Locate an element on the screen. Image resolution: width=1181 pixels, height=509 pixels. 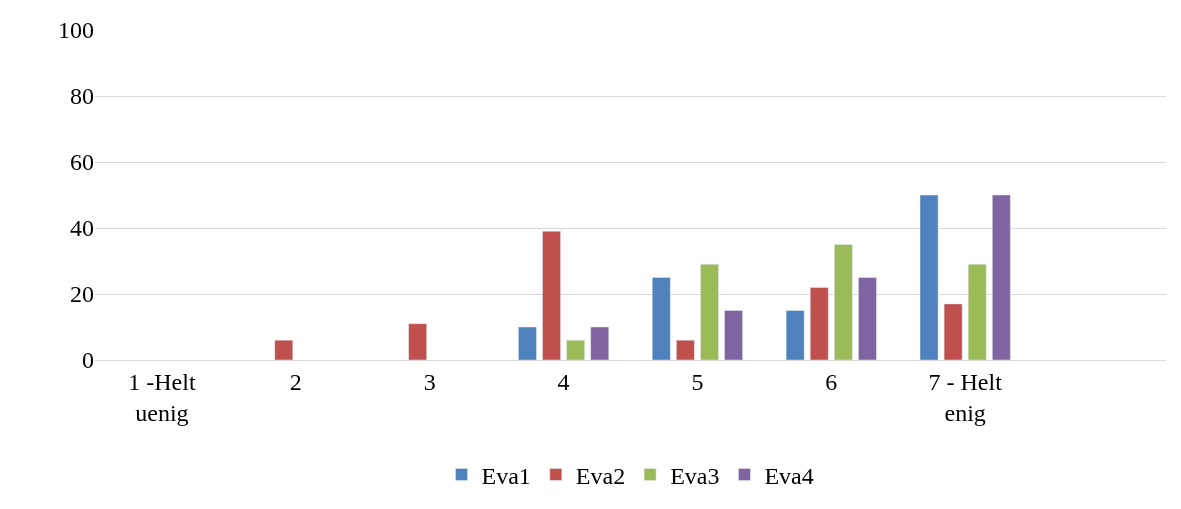
x-tick-label: 4 is located at coordinates (563, 381).